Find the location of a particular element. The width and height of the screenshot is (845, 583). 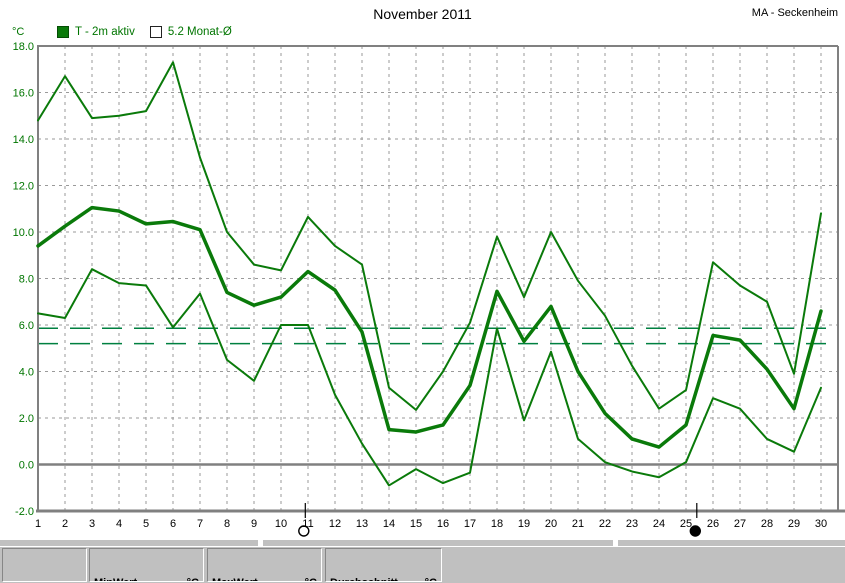

maxwert-unit: °C is located at coordinates (311, 579).